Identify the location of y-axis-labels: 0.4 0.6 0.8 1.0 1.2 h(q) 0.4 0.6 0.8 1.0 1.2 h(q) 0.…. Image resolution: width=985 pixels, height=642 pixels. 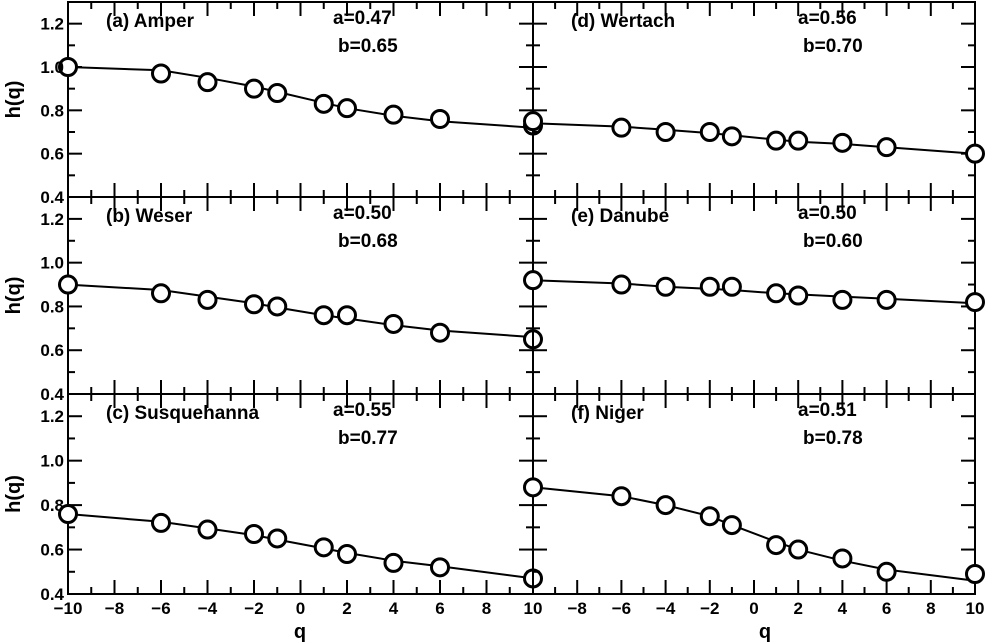
(34, 309).